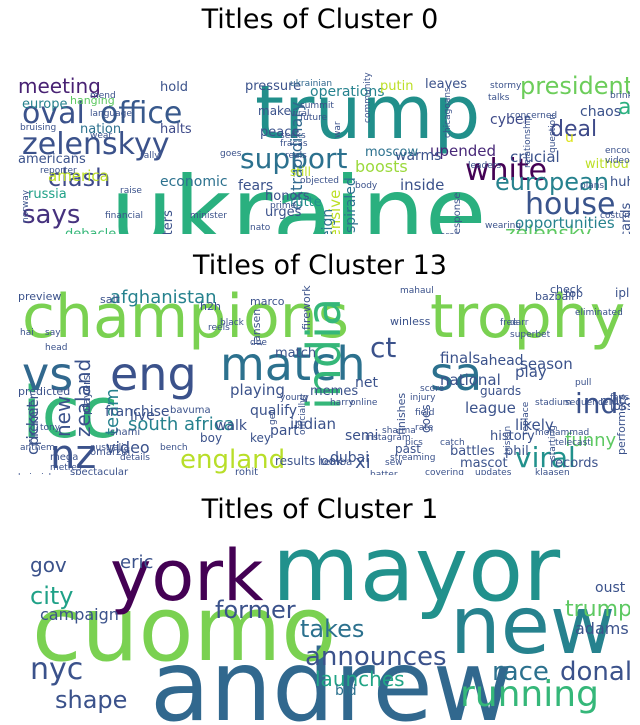 This screenshot has height=725, width=640. I want to click on word-sa: sa, so click(456, 374).